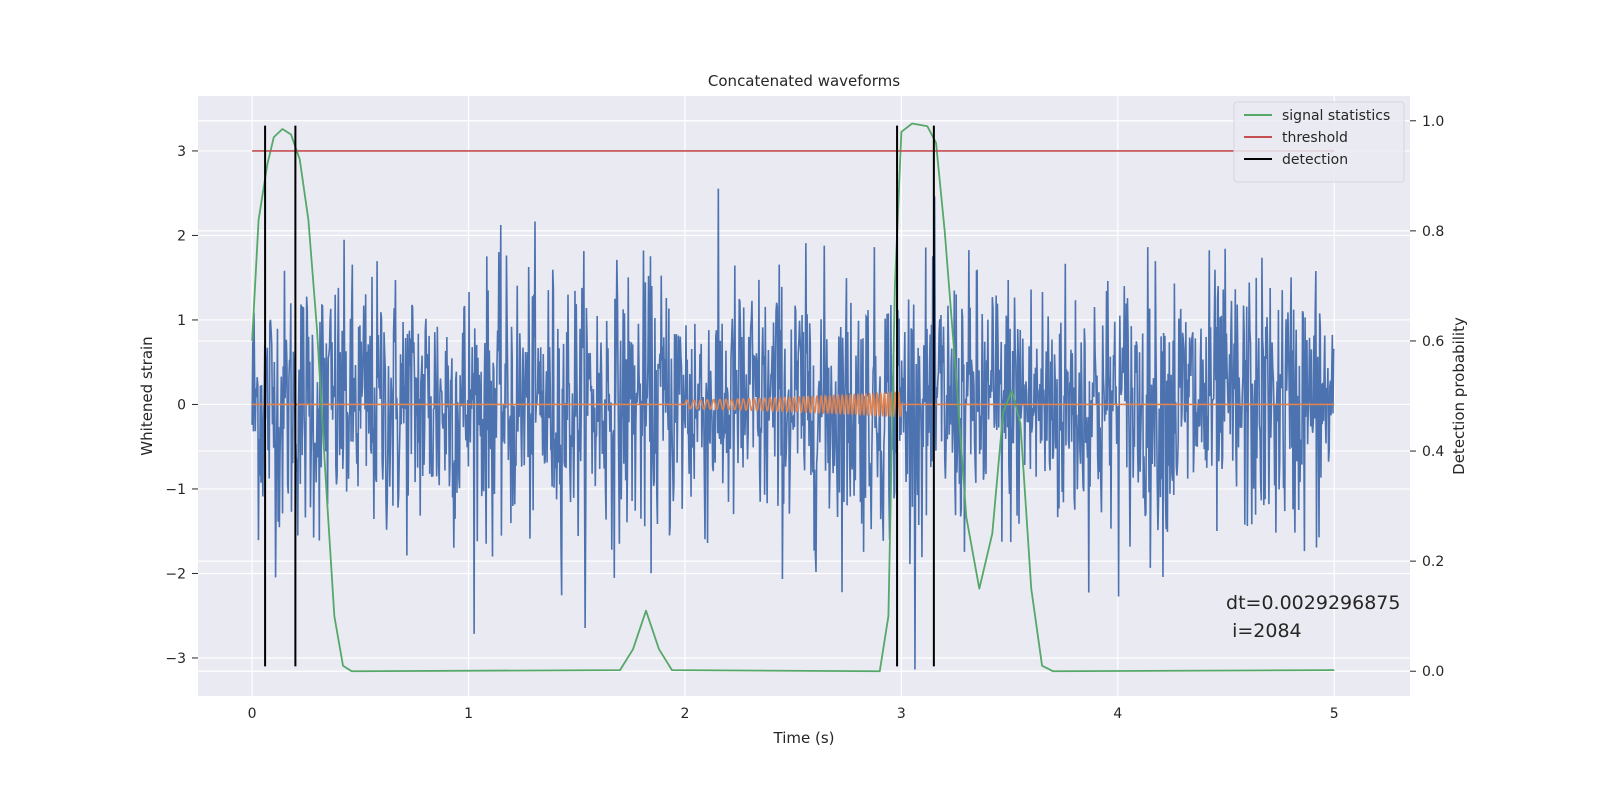  I want to click on x-tick-label: 4, so click(1117, 714).